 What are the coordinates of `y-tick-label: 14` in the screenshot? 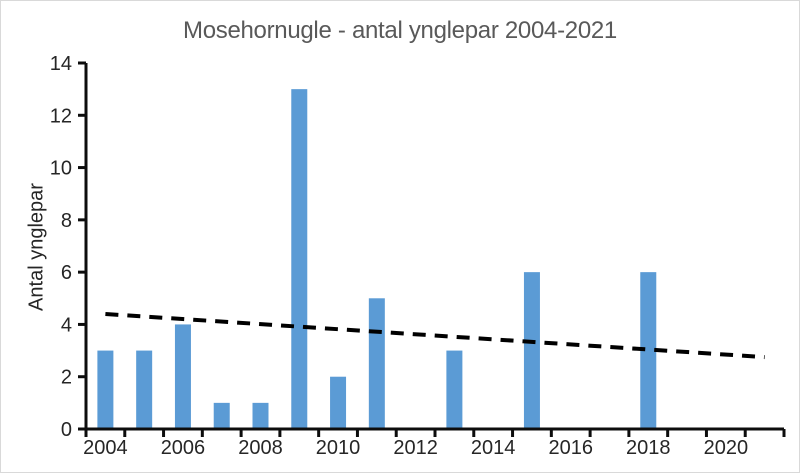 It's located at (61, 64).